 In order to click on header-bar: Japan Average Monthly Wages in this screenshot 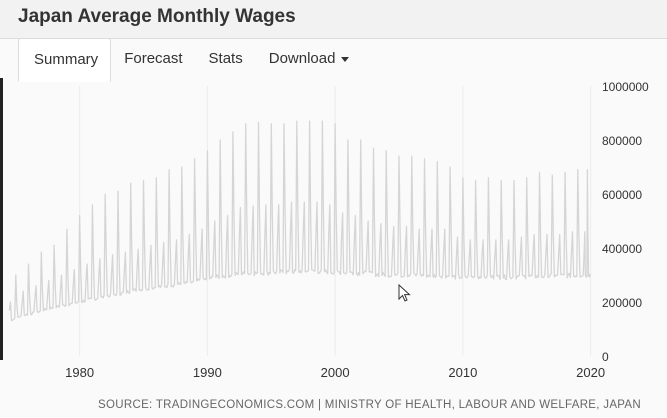, I will do `click(333, 19)`.